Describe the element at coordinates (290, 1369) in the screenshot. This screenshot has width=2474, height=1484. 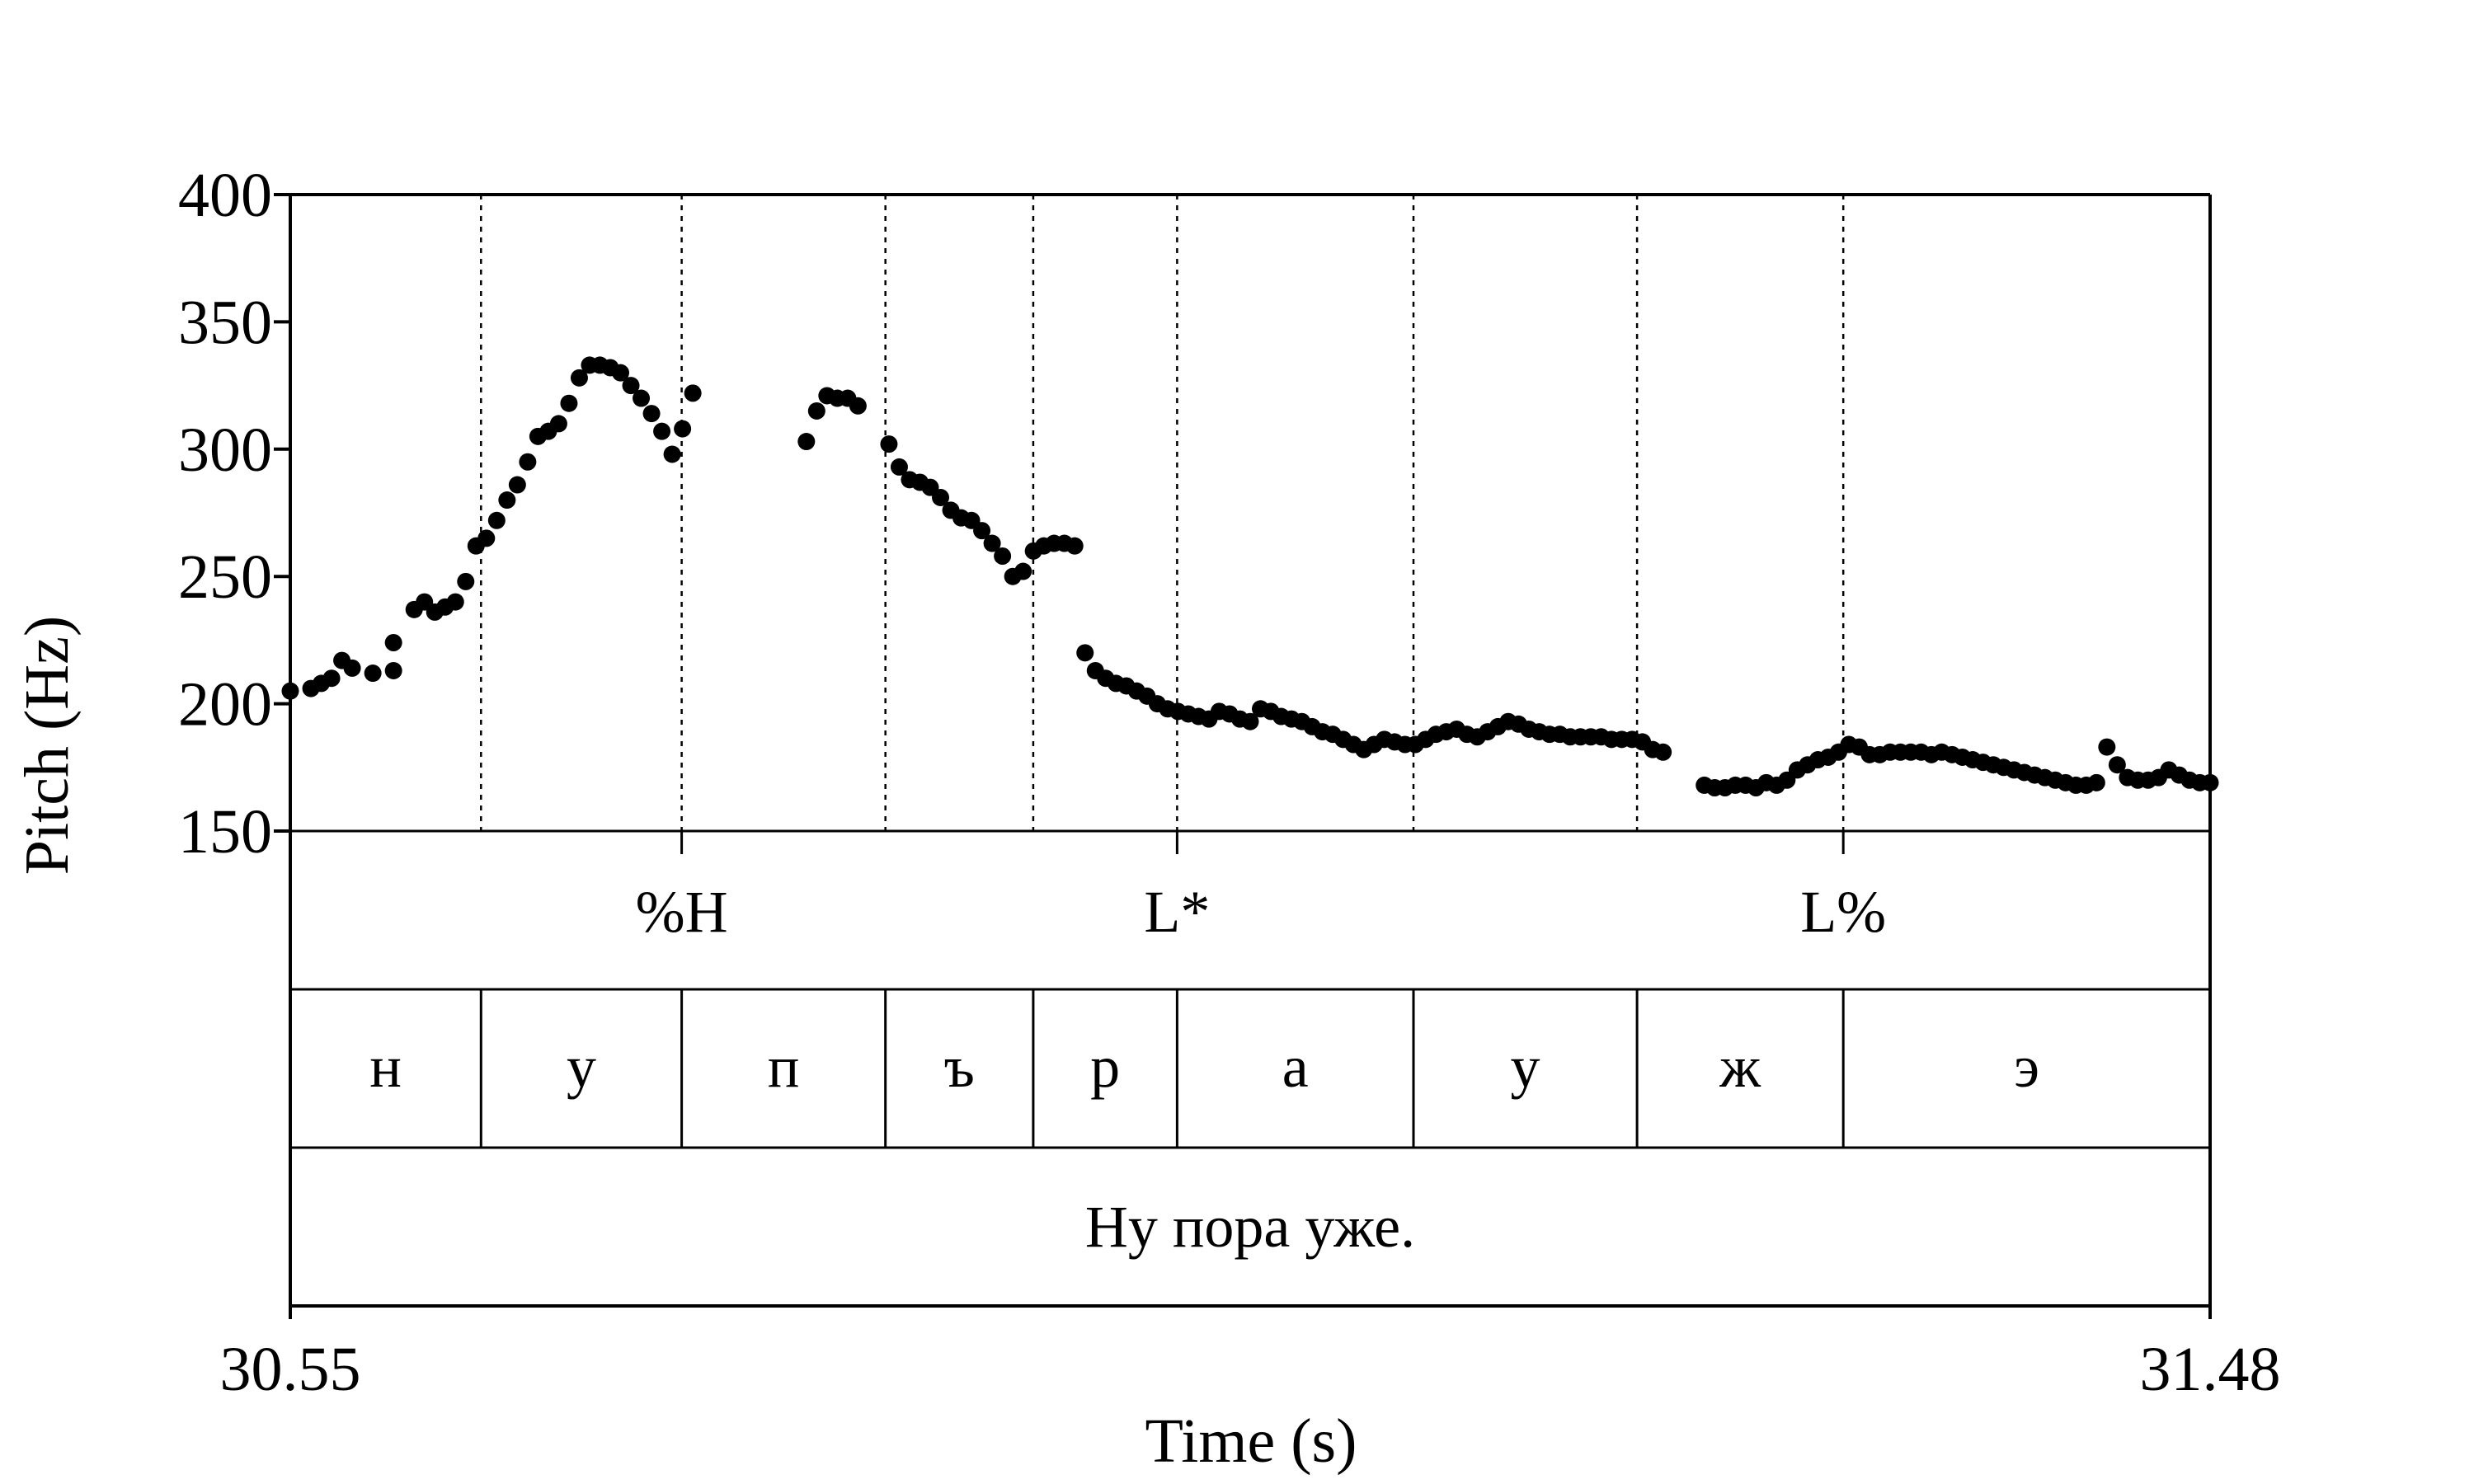
I see `x-tick-label-start: 30.55` at that location.